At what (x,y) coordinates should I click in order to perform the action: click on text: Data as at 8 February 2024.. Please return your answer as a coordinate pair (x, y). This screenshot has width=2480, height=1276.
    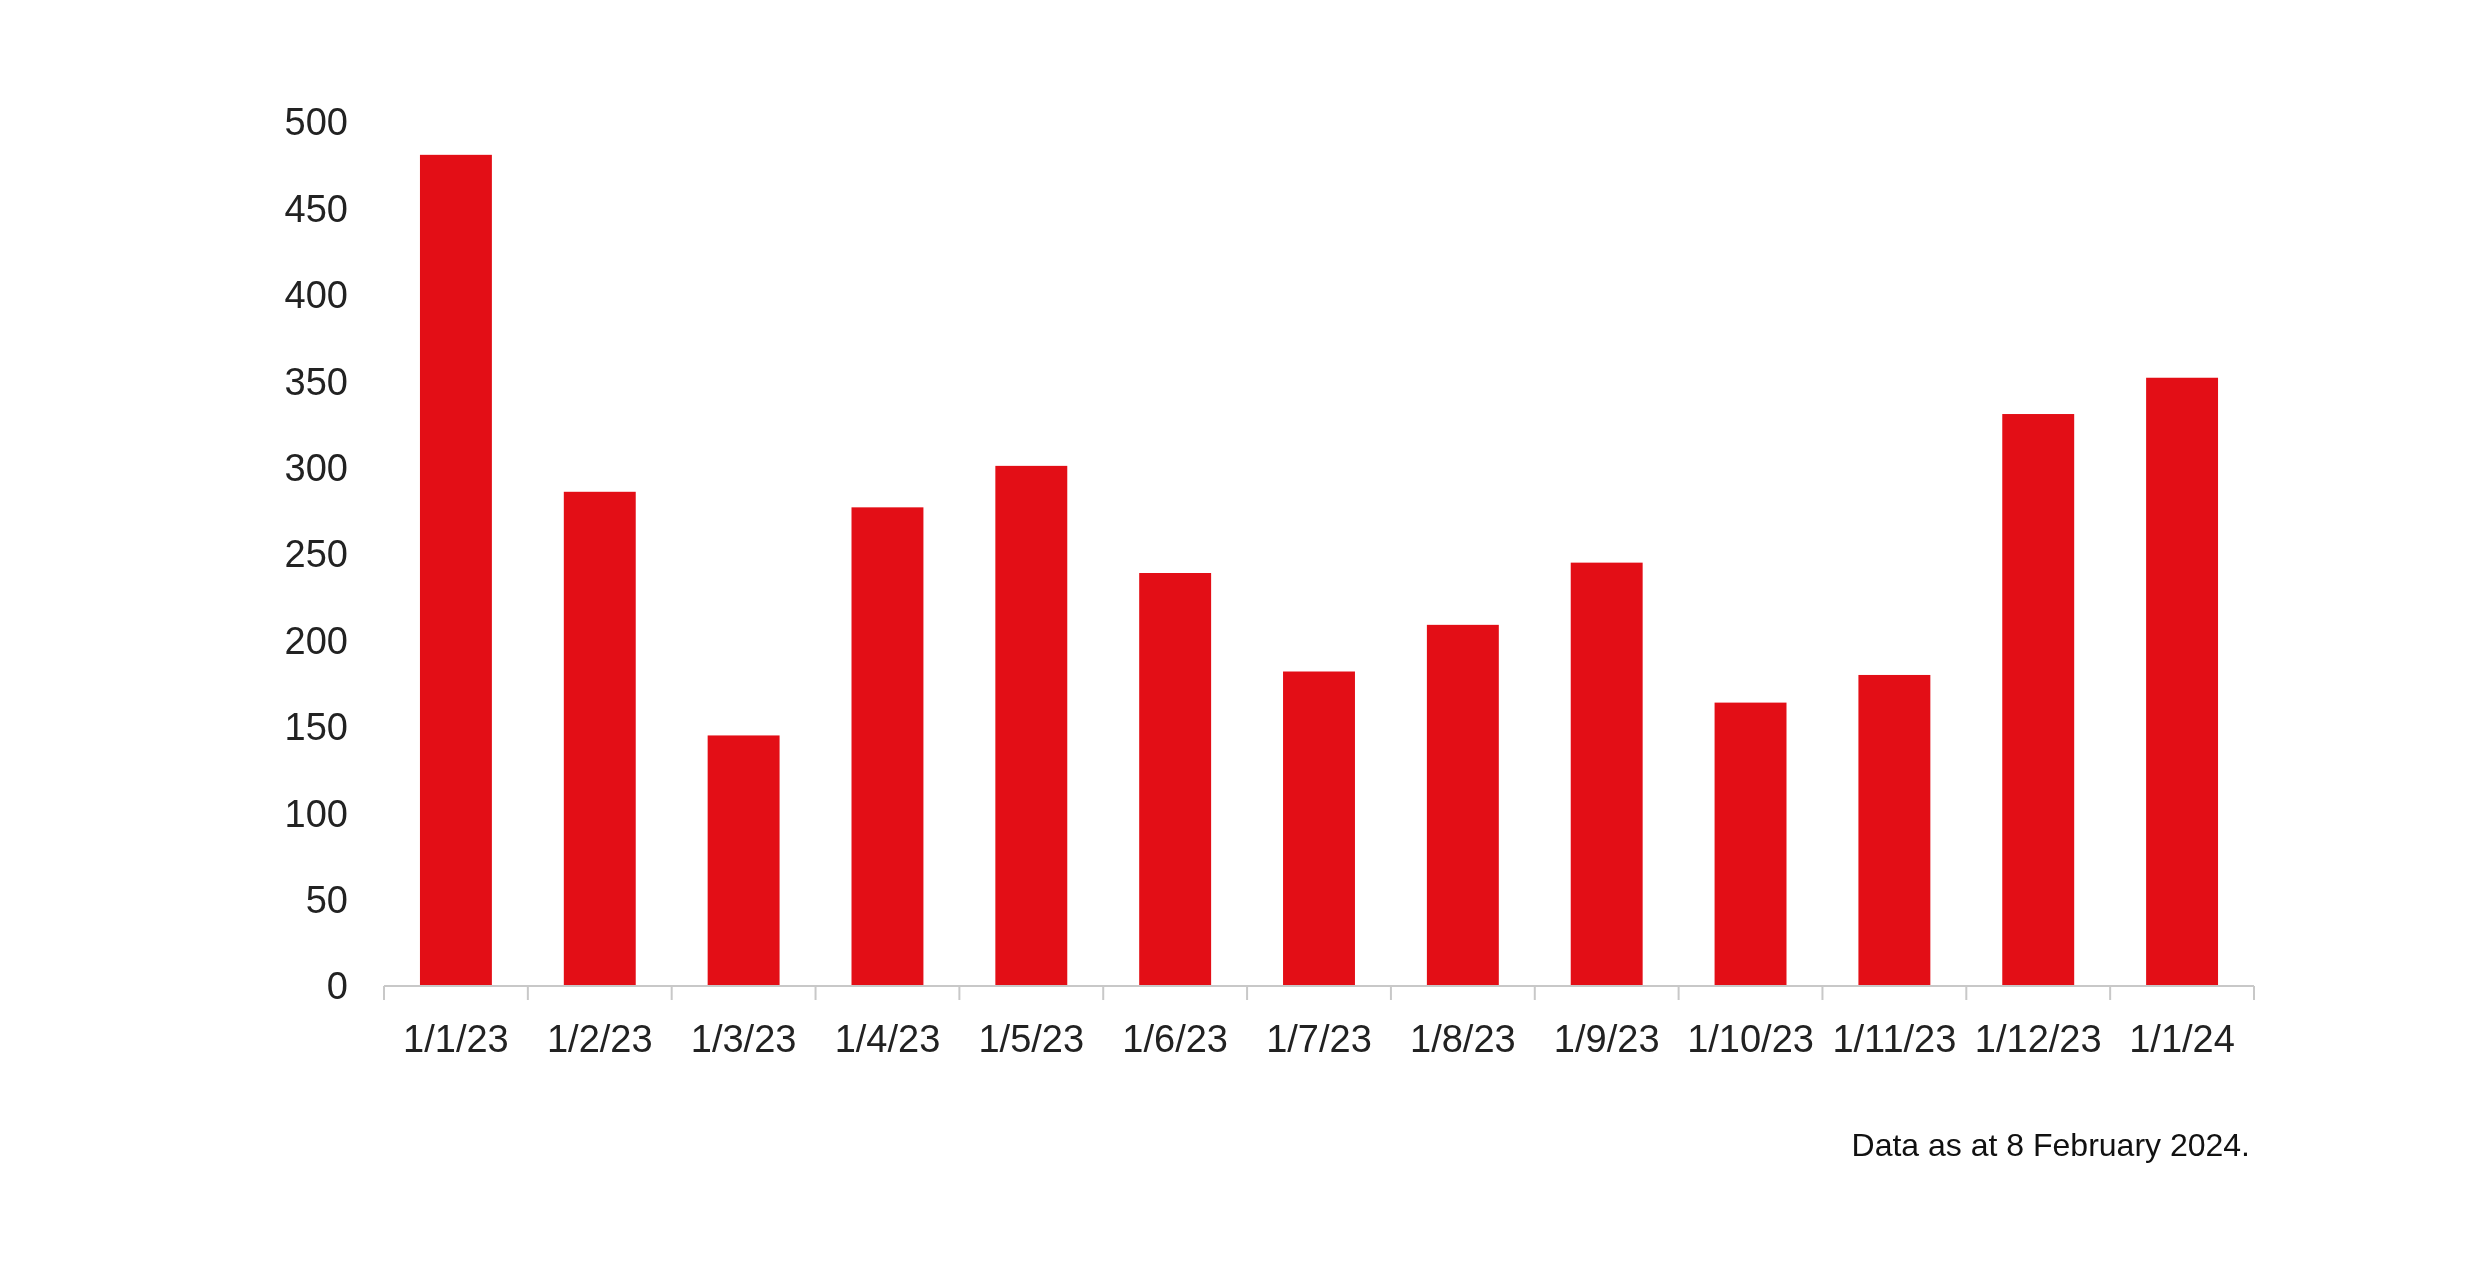
    Looking at the image, I should click on (2050, 1145).